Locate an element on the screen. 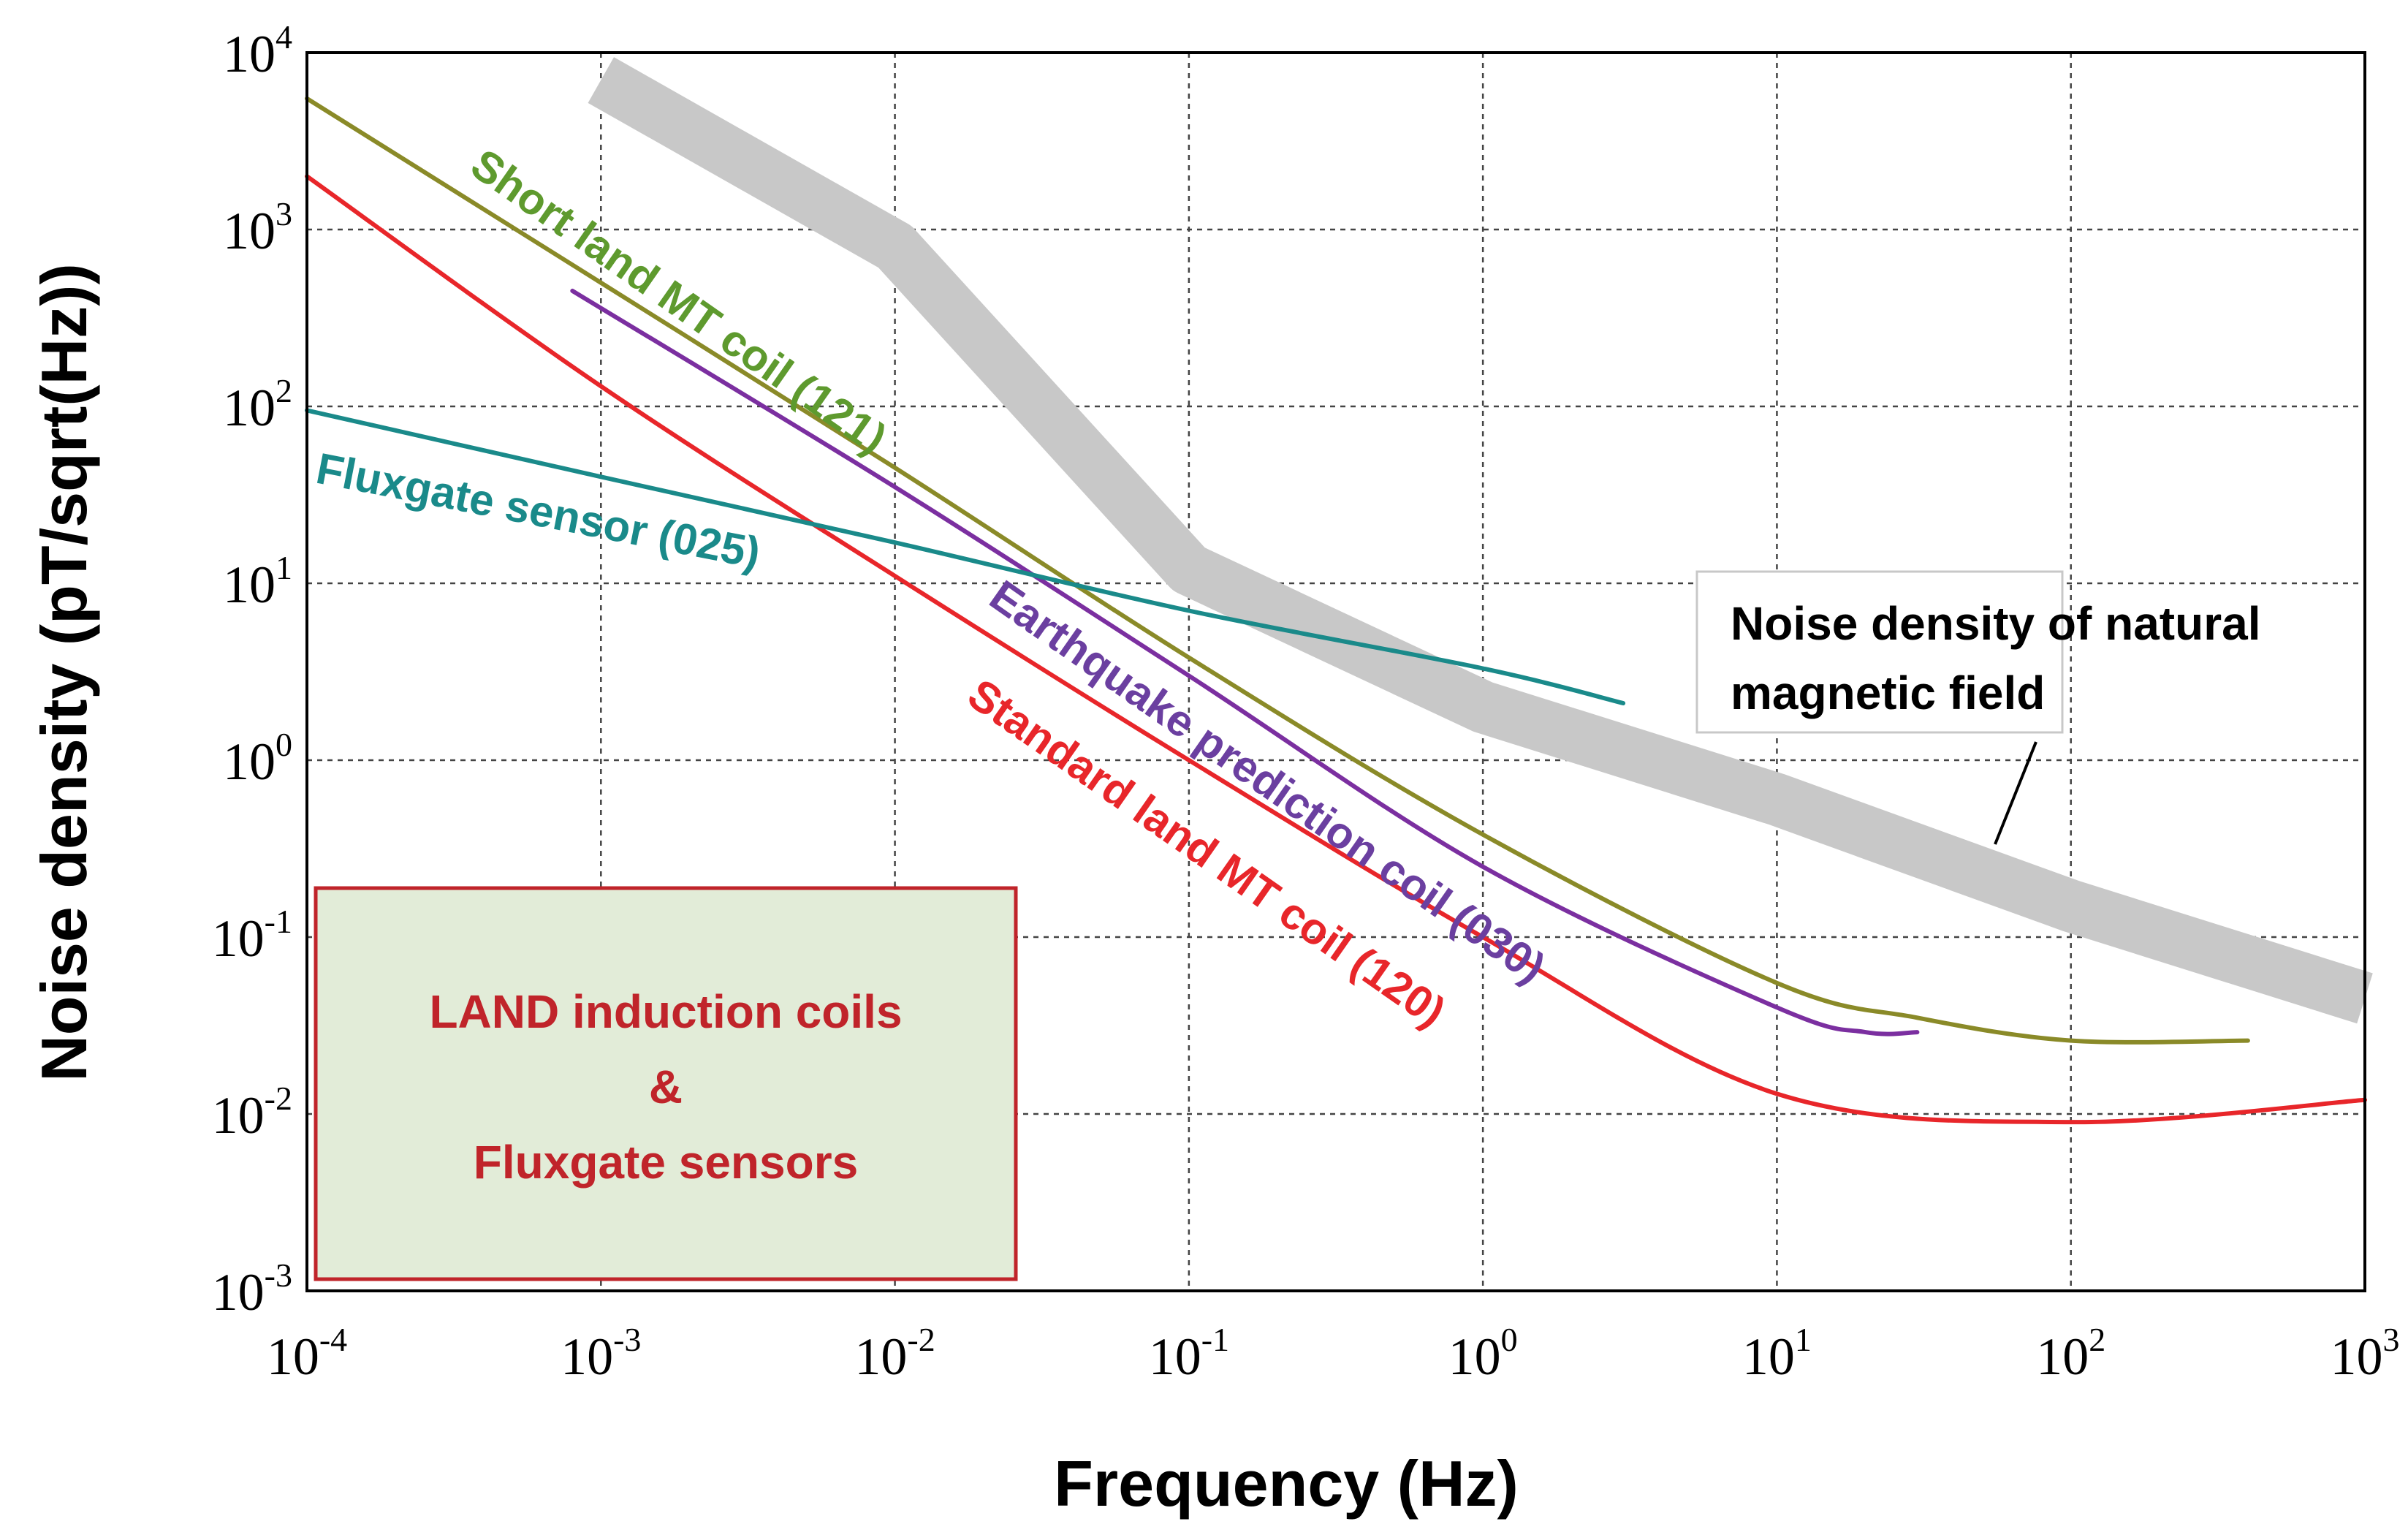 The image size is (2408, 1535). x-tick-label: 10⁻³ is located at coordinates (601, 1353).